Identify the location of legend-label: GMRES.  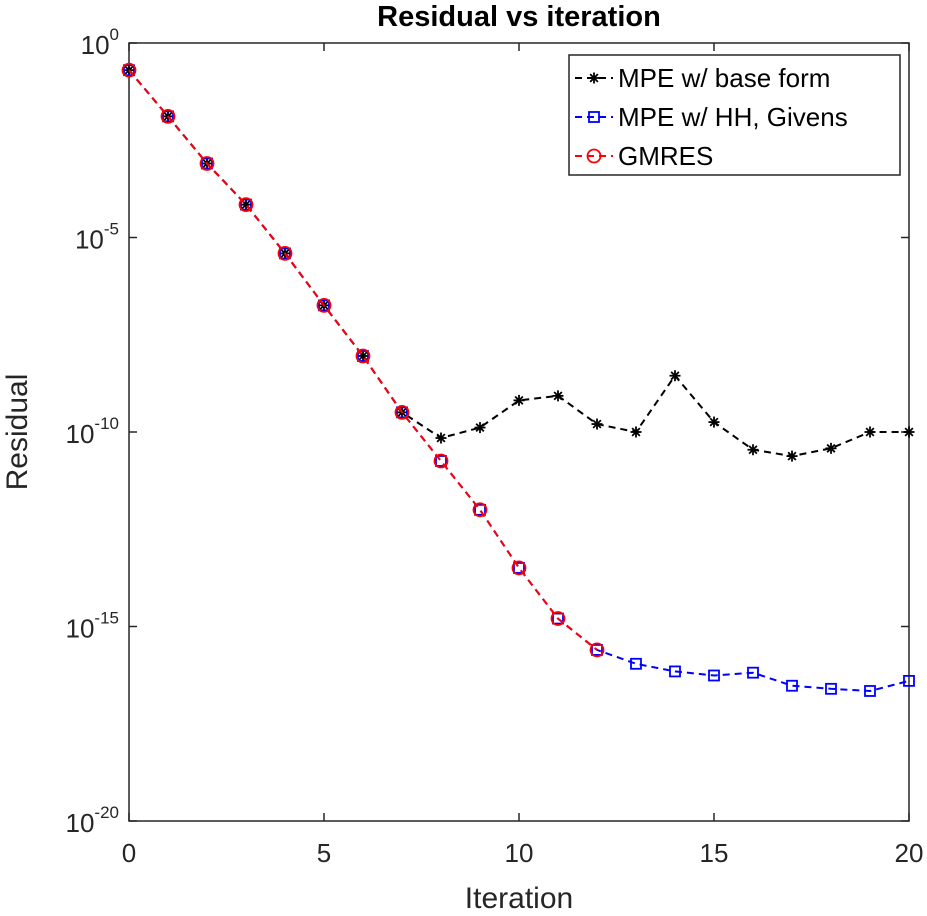
(665, 156).